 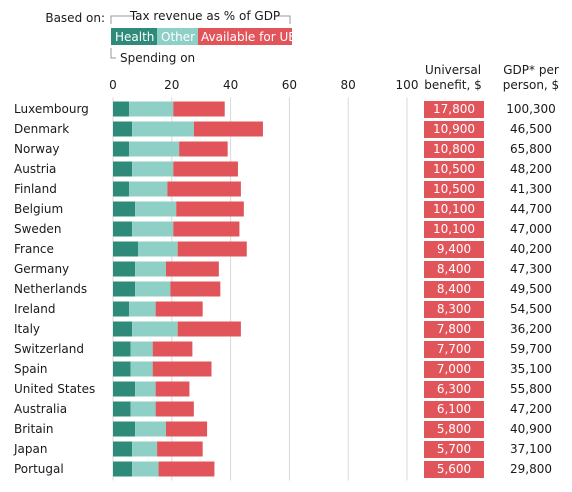 What do you see at coordinates (531, 469) in the screenshot?
I see `gdp-value: 29,800` at bounding box center [531, 469].